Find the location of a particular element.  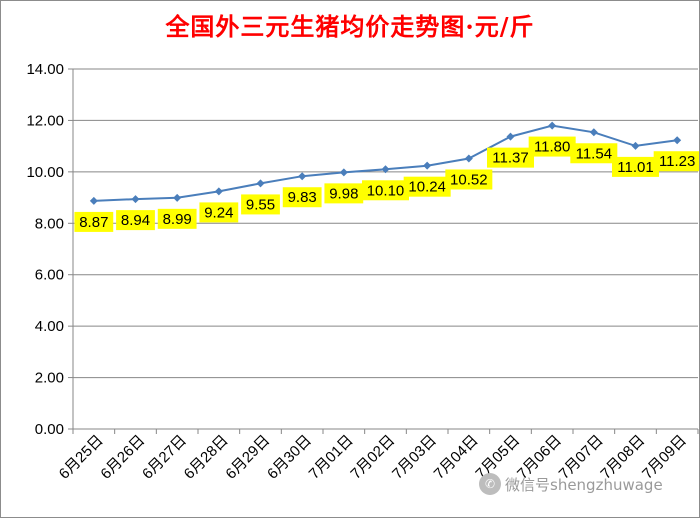

y-tick-label: 2.00 is located at coordinates (49, 378).